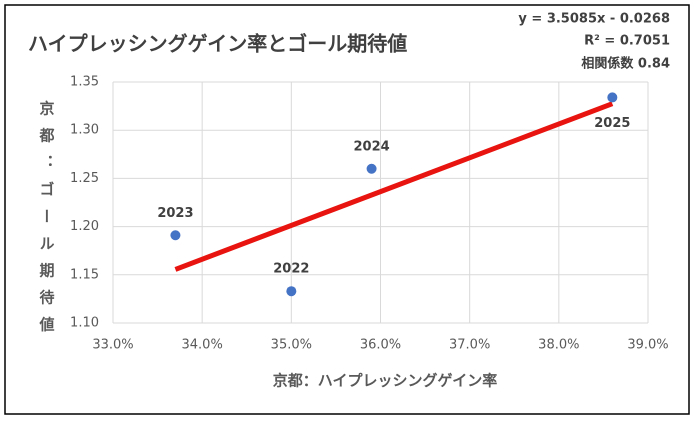 The height and width of the screenshot is (425, 700). What do you see at coordinates (84, 82) in the screenshot?
I see `y-tick-label: 1.35` at bounding box center [84, 82].